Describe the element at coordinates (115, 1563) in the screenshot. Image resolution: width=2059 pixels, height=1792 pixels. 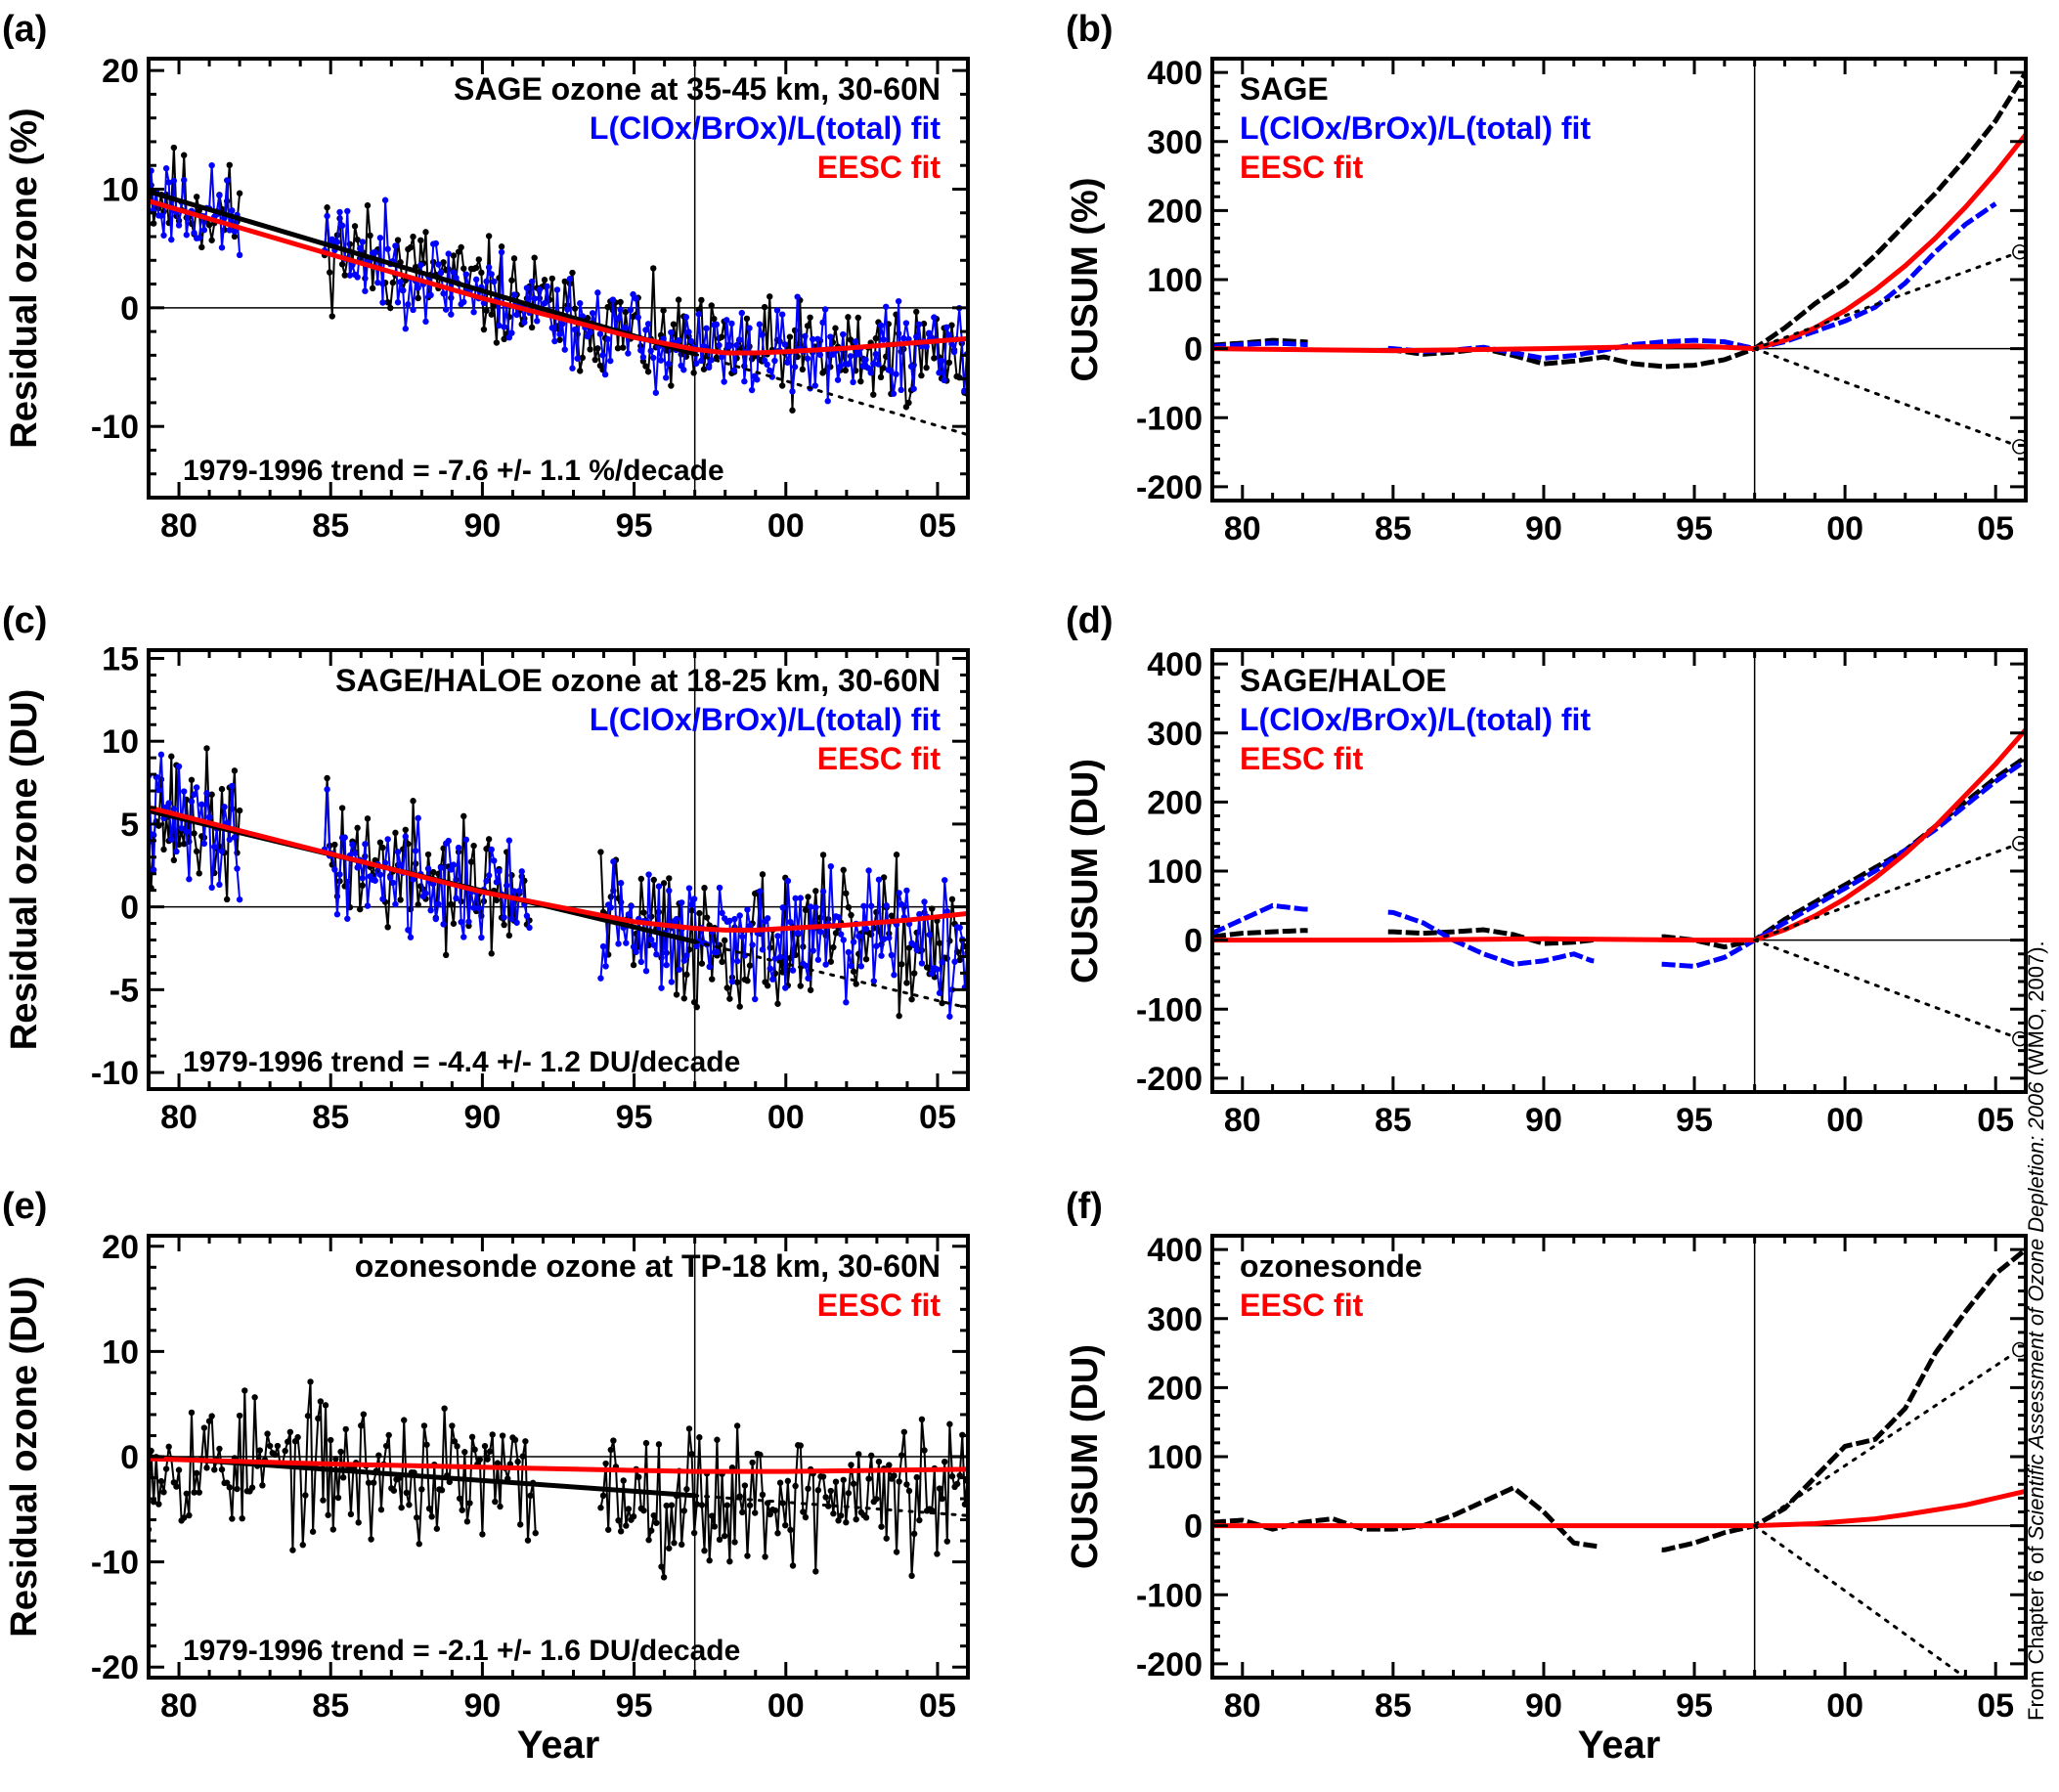
I see `y-tick-label: -10` at that location.